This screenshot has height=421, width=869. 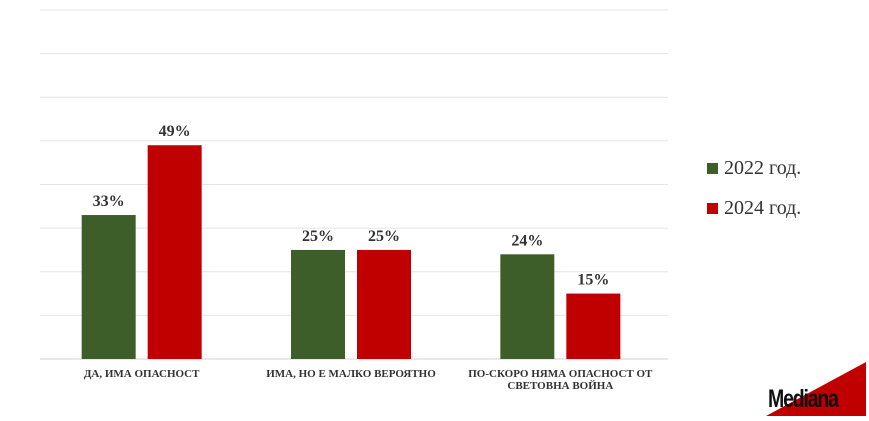 I want to click on legend-item-2024: 2024 год., so click(x=754, y=208).